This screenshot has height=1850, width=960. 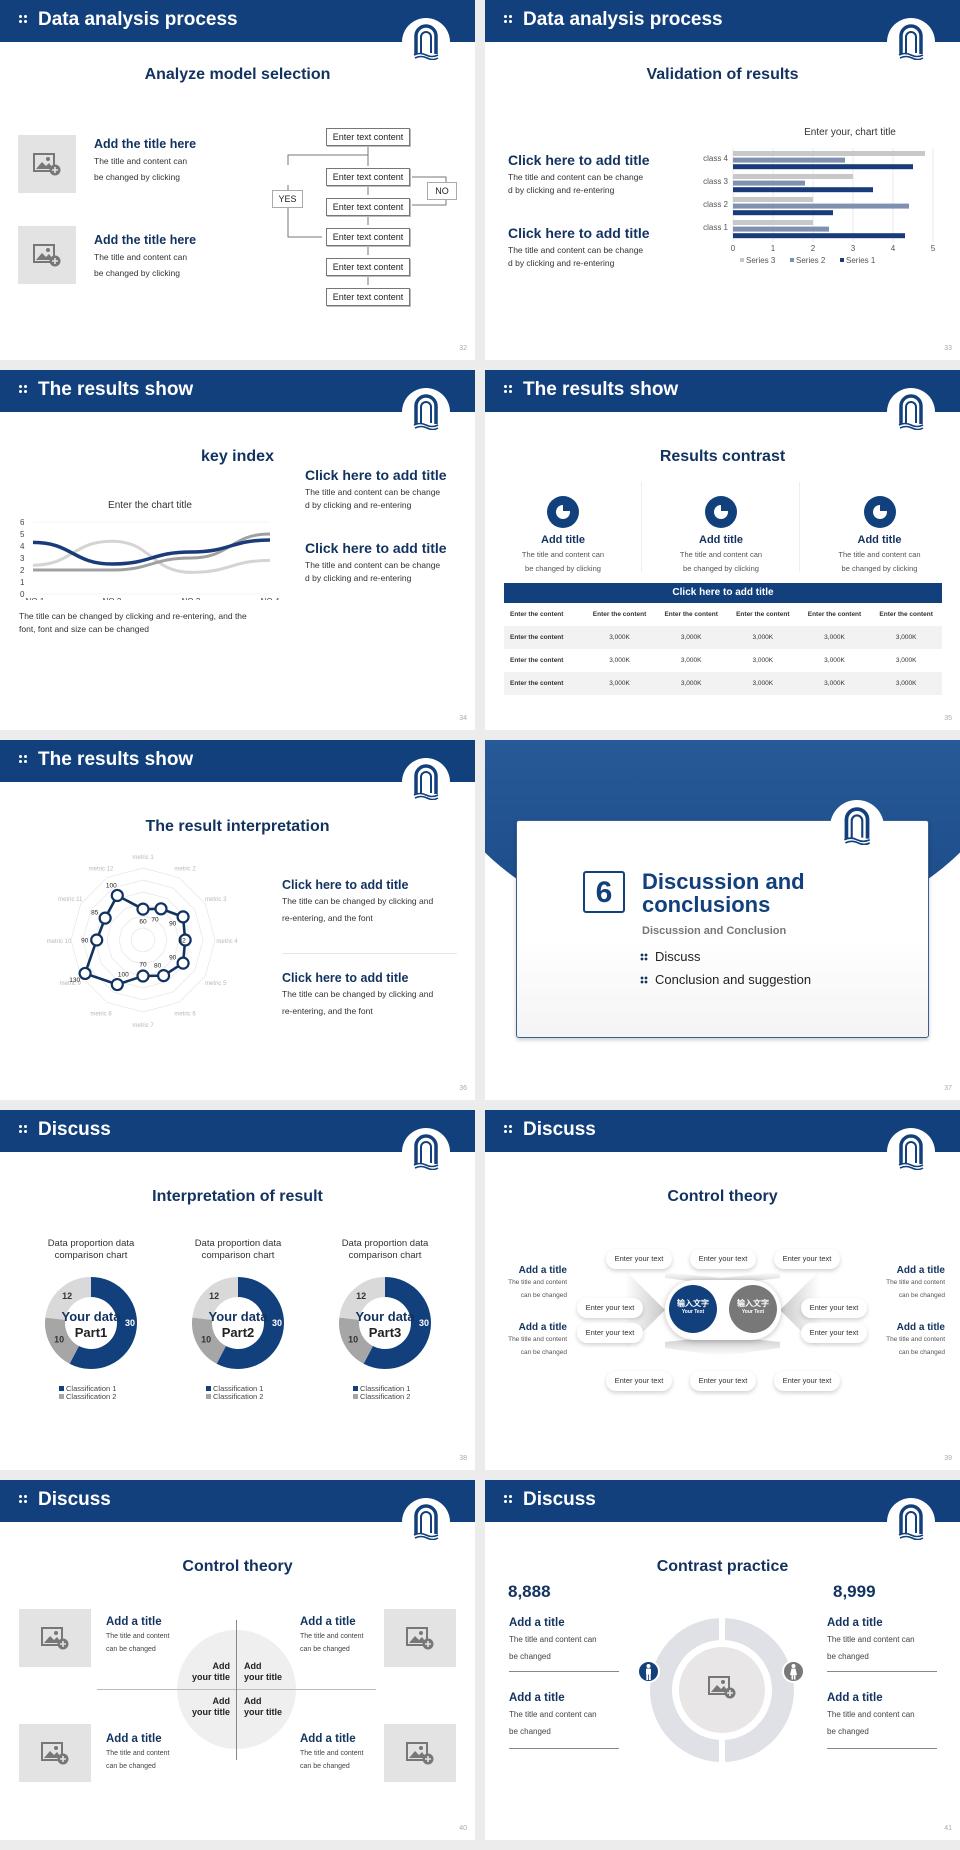 What do you see at coordinates (537, 1339) in the screenshot?
I see `item-text: The title and content` at bounding box center [537, 1339].